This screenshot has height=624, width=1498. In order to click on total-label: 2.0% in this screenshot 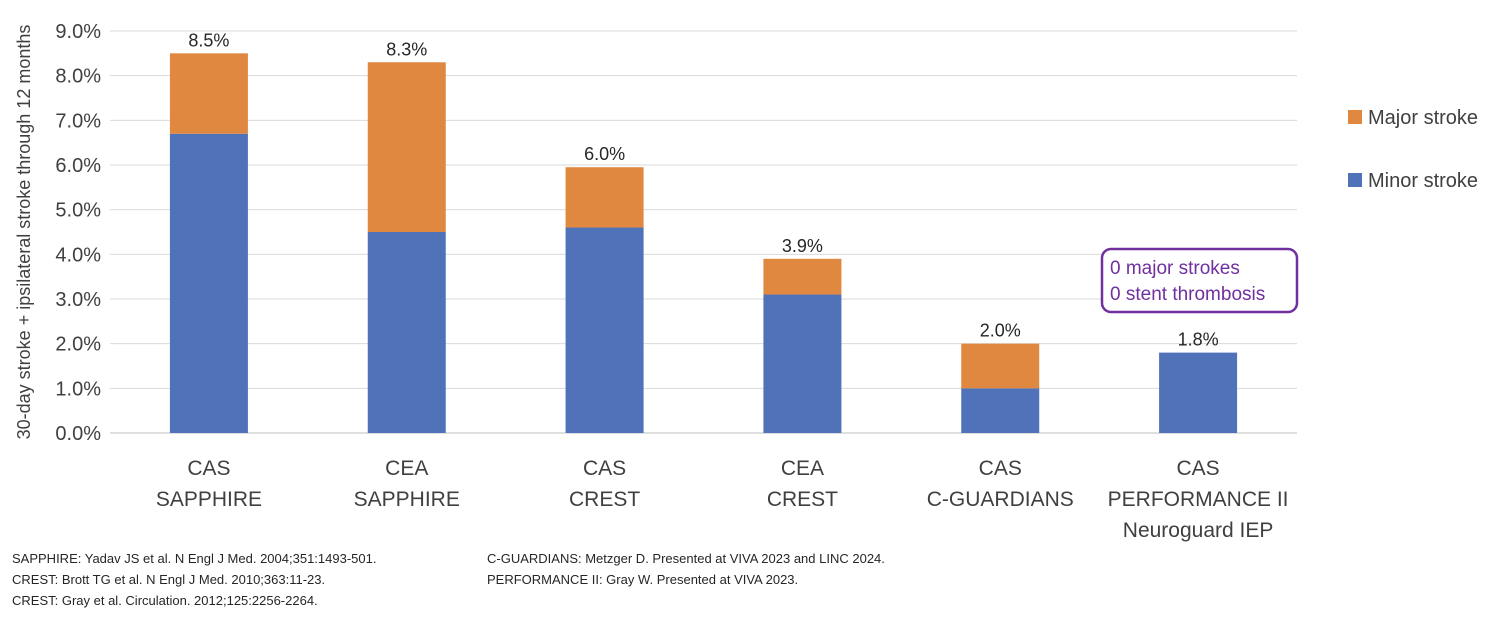, I will do `click(1000, 331)`.